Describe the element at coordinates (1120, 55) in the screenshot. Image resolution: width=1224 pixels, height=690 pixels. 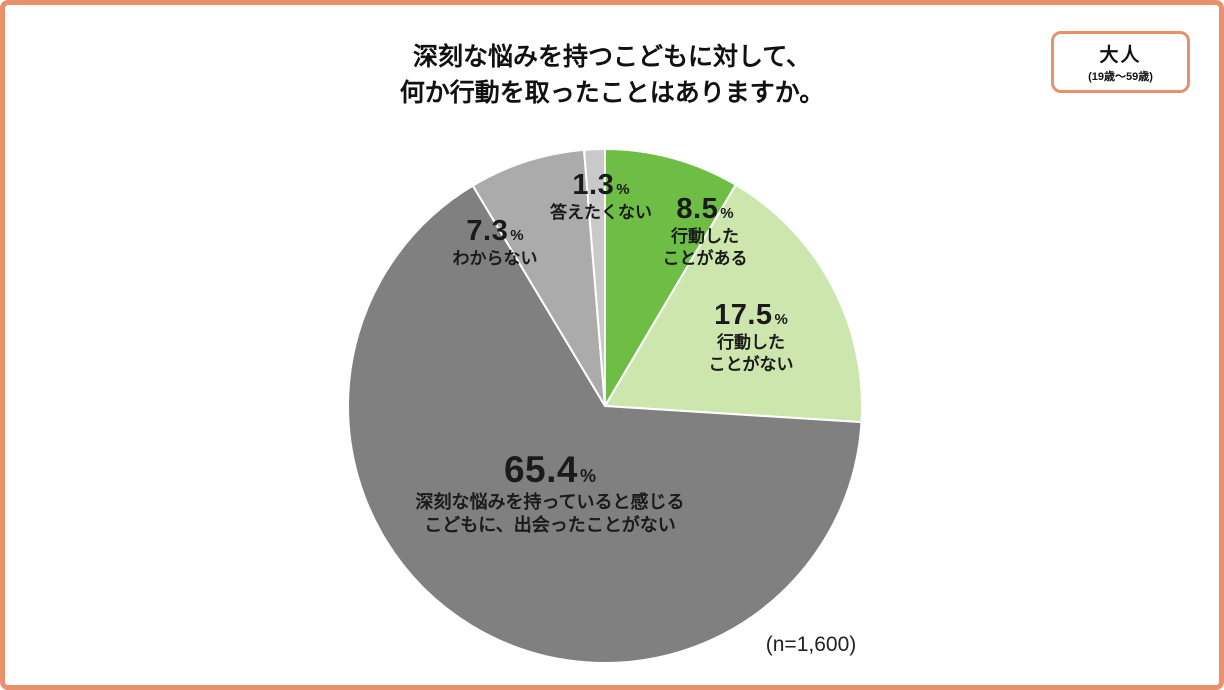
I see `audience-badge-label: 大人` at that location.